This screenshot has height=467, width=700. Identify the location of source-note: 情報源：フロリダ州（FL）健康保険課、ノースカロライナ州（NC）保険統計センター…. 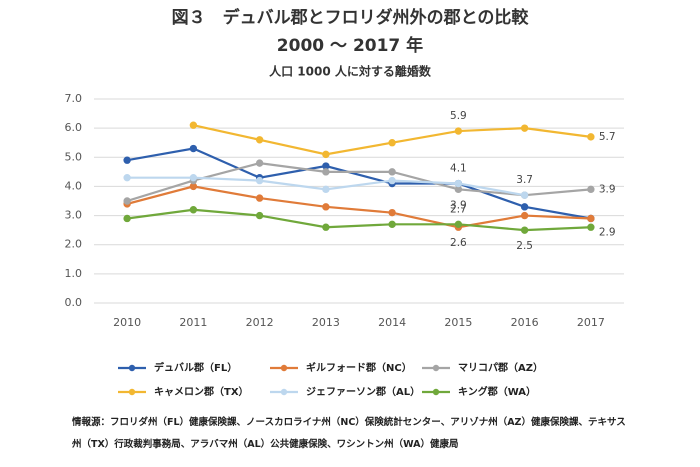
(349, 433).